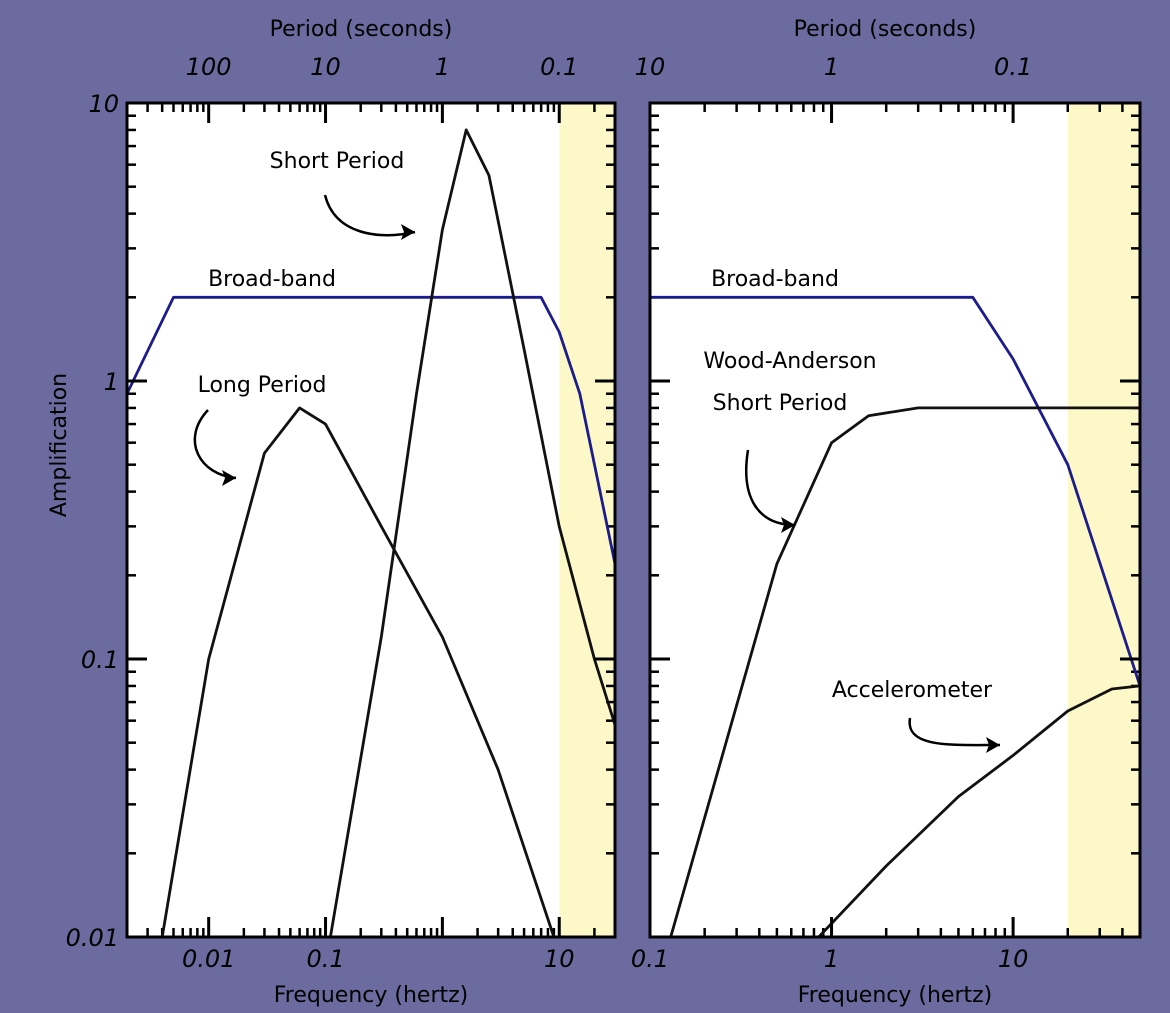  What do you see at coordinates (912, 690) in the screenshot?
I see `annotation-label: Accelerometer` at bounding box center [912, 690].